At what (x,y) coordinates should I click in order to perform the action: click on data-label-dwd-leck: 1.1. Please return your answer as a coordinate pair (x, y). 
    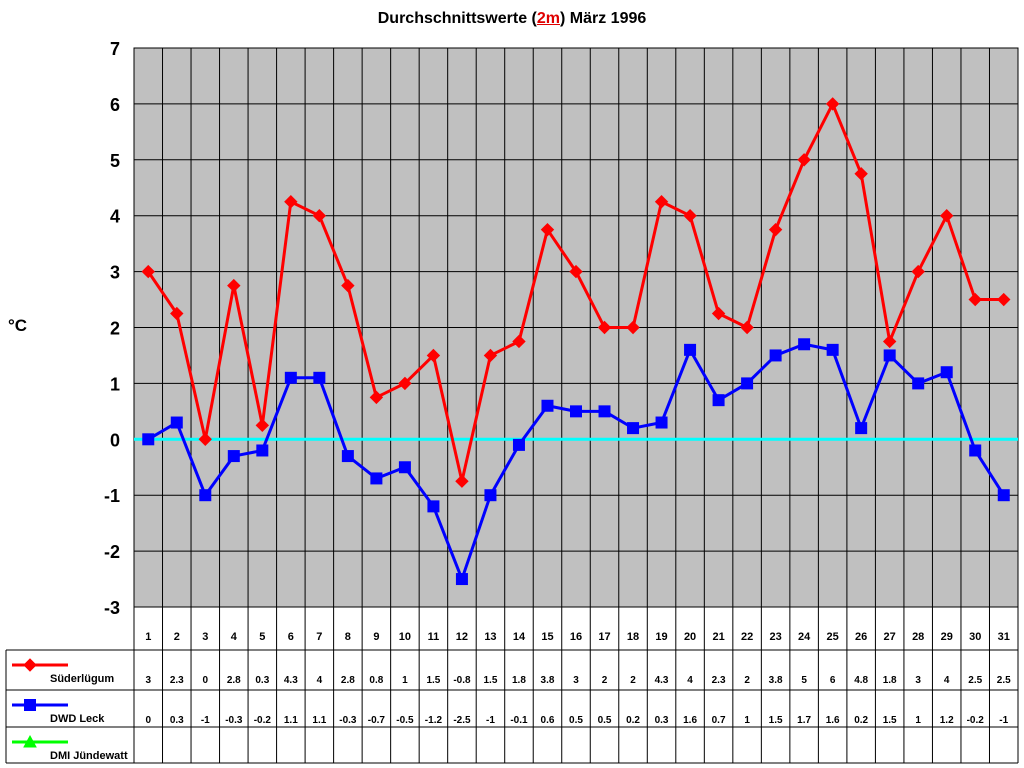
    Looking at the image, I should click on (291, 720).